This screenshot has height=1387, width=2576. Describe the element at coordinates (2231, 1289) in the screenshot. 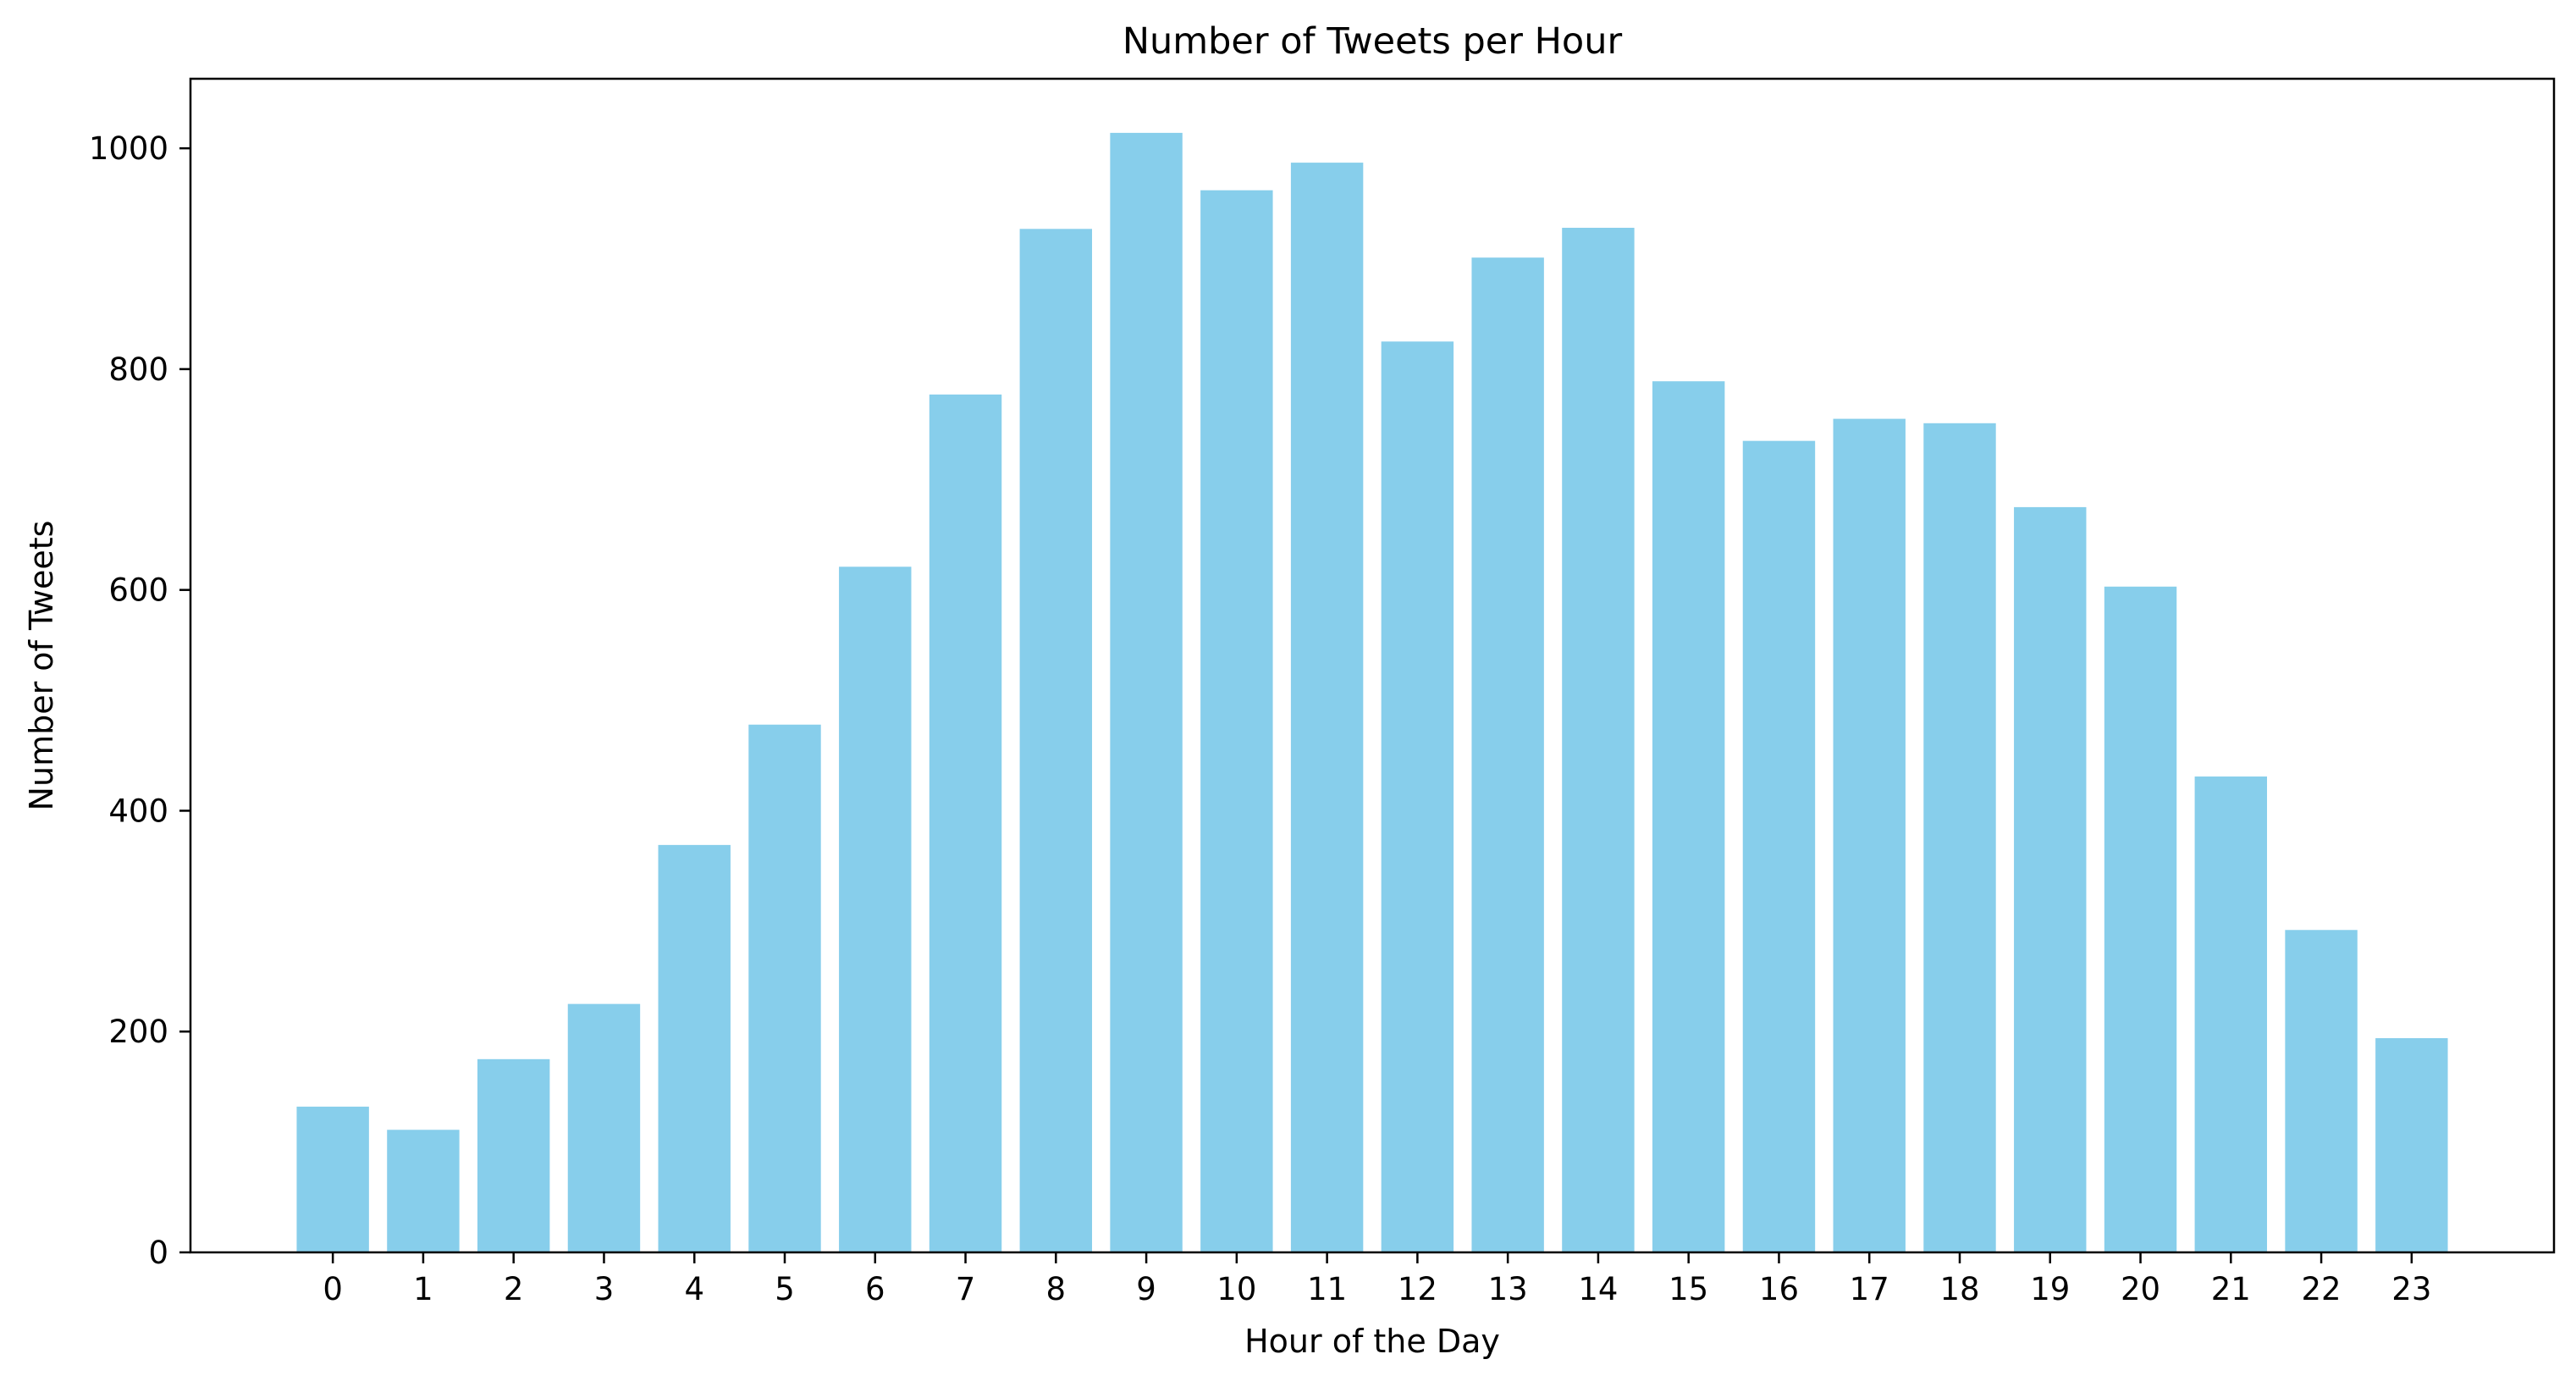

I see `x-tick-label: 21` at that location.